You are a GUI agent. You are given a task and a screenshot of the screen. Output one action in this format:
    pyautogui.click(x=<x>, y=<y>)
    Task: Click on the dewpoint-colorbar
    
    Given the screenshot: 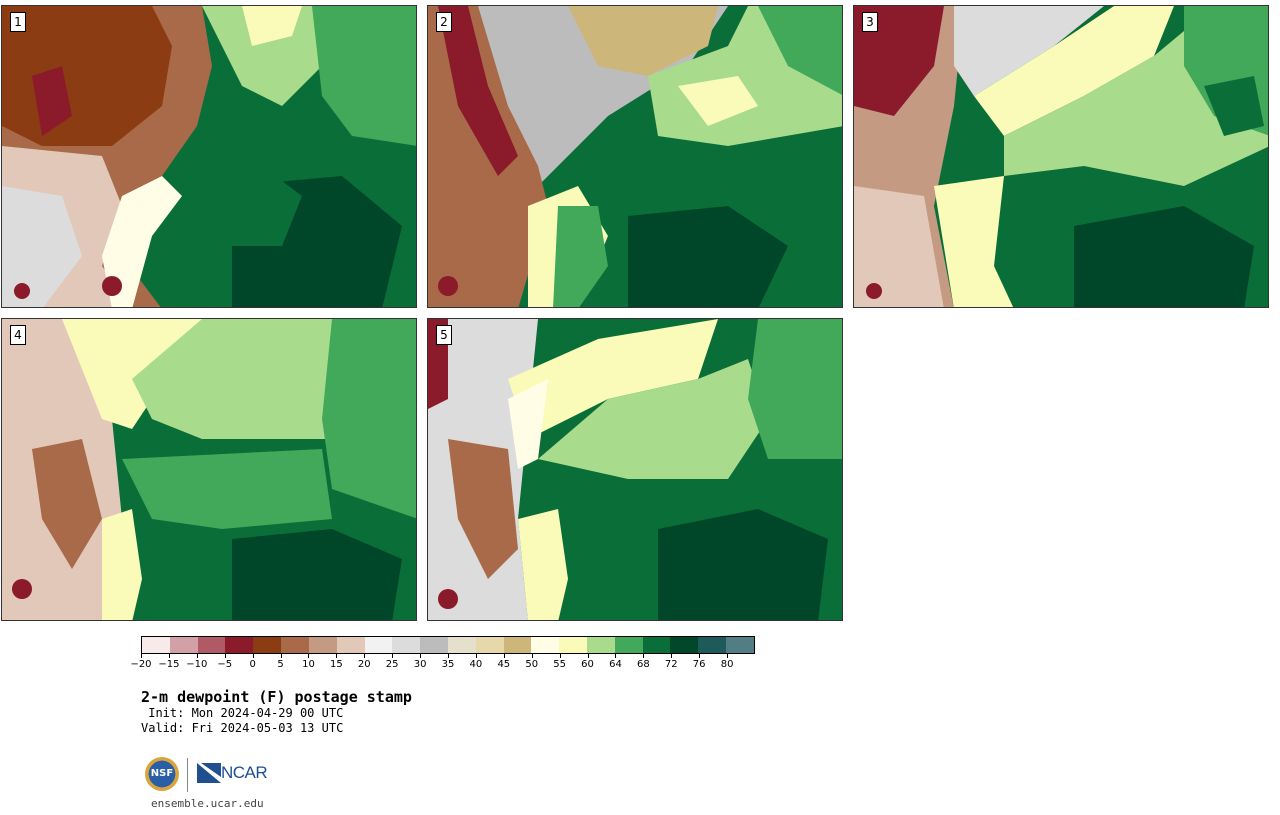 What is the action you would take?
    pyautogui.click(x=448, y=645)
    